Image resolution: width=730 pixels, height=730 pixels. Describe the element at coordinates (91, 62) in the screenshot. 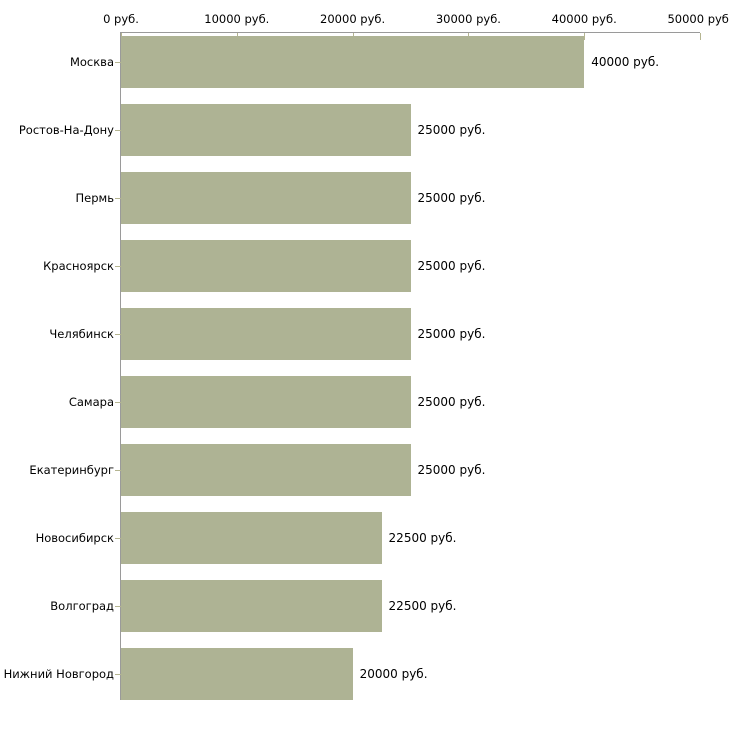

I see `category-label: Москва` at that location.